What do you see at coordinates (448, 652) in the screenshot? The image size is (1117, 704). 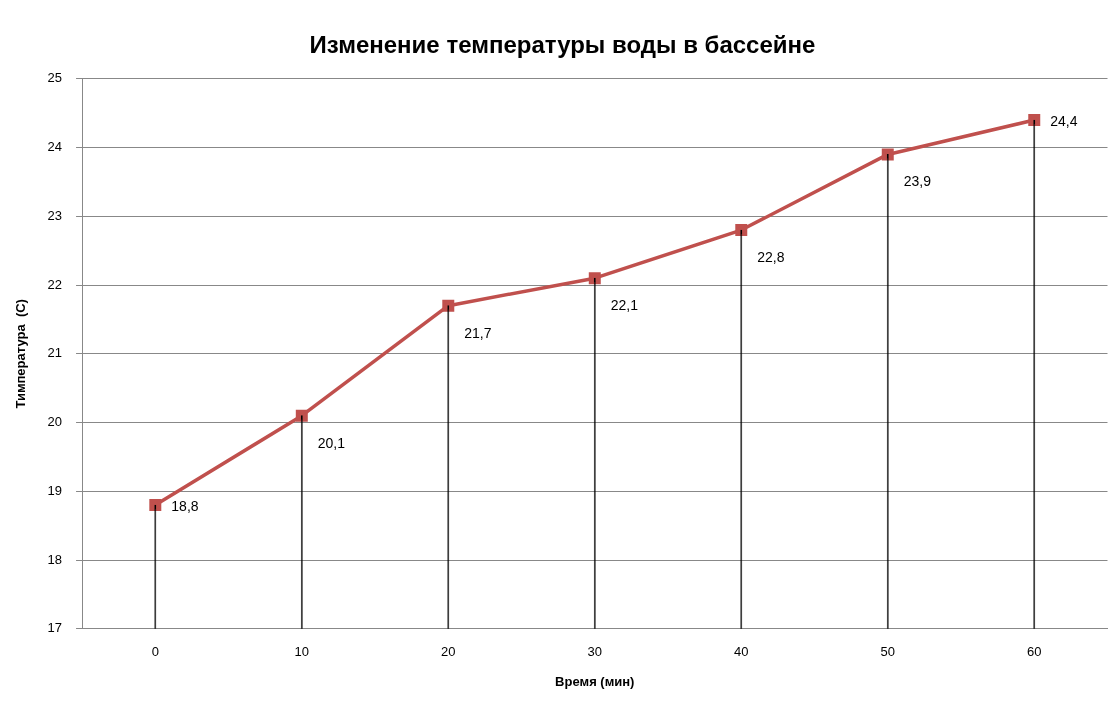 I see `x-tick-label: 20` at bounding box center [448, 652].